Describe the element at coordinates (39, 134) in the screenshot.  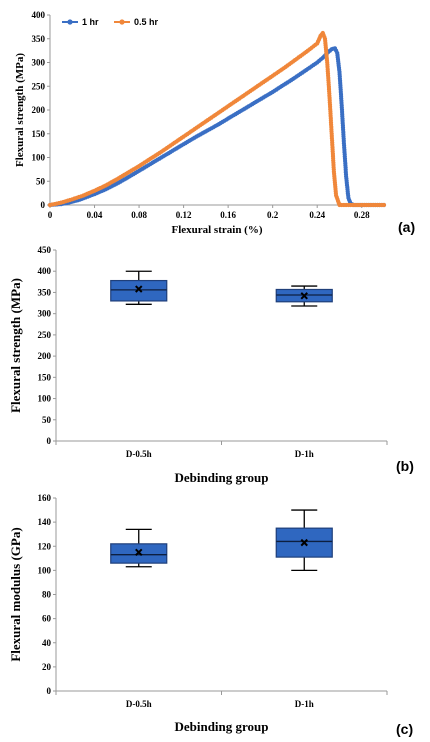
I see `a-y-tick-label: 150` at that location.